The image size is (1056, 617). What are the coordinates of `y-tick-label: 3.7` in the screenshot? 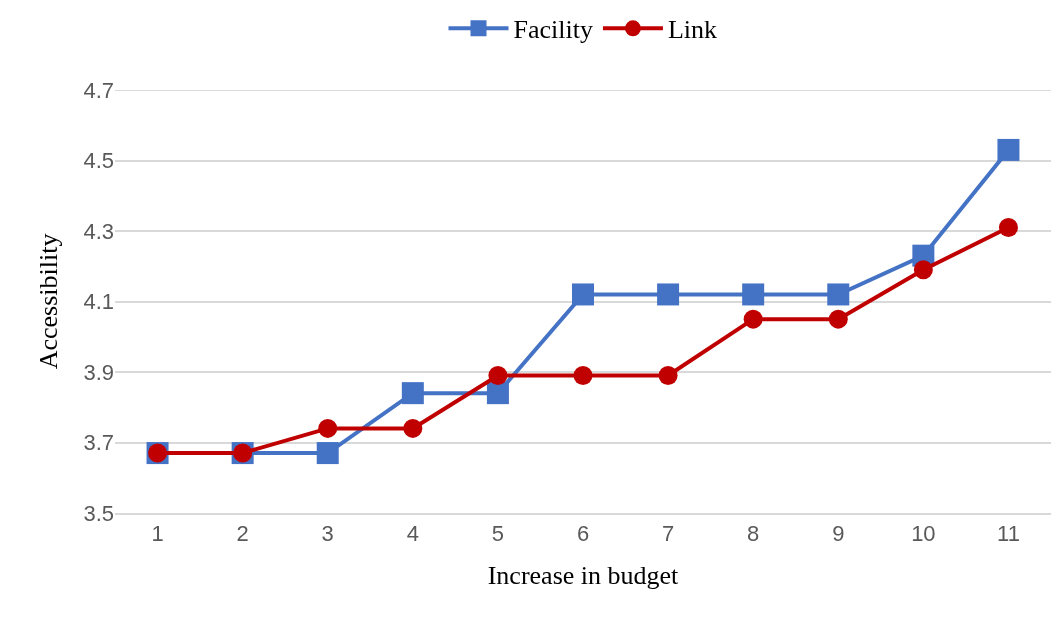 It's located at (98, 443).